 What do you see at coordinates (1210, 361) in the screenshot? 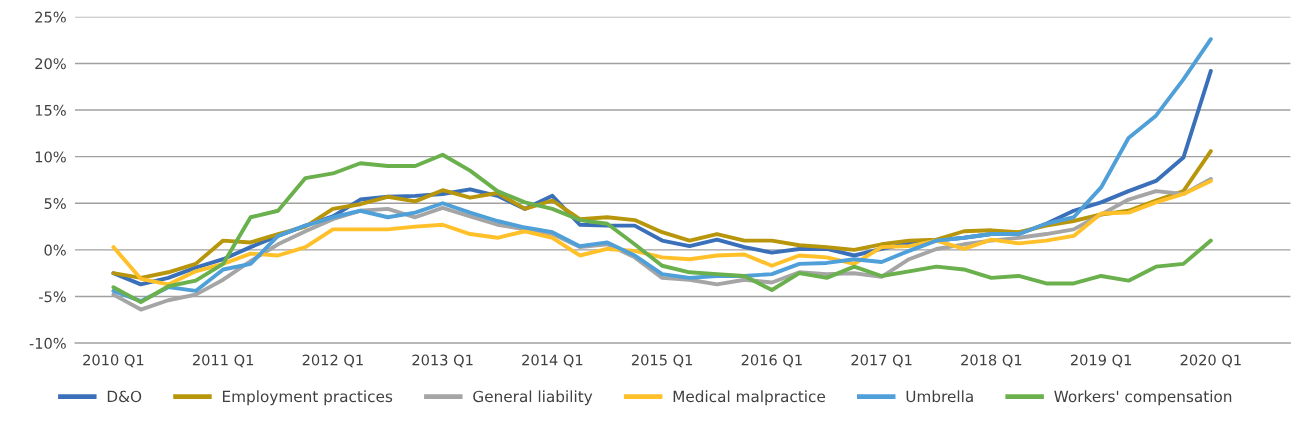
I see `x-tick-label: 2020 Q1` at bounding box center [1210, 361].